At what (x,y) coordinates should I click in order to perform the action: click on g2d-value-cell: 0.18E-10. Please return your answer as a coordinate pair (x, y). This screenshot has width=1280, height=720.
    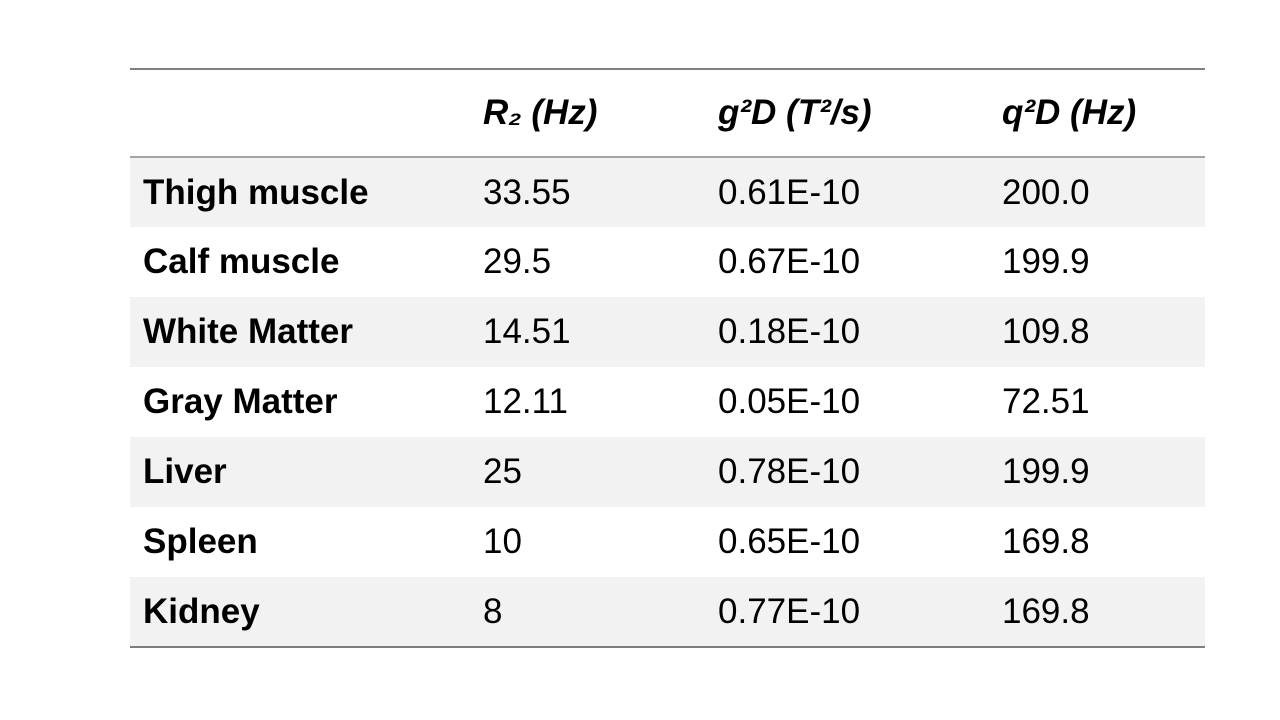
    Looking at the image, I should click on (789, 331).